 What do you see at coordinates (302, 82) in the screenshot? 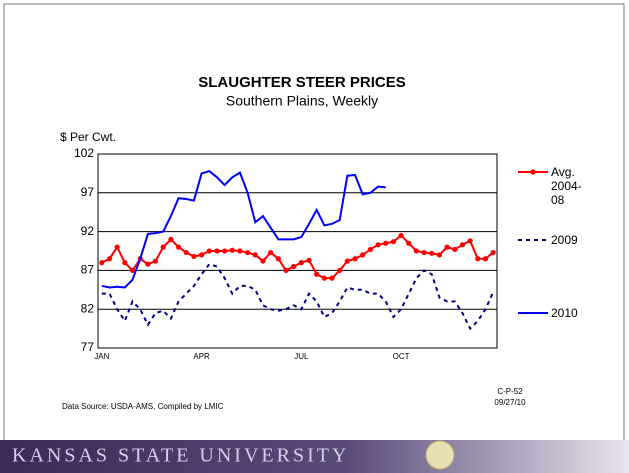
I see `chart-title: SLAUGHTER STEER PRICES` at bounding box center [302, 82].